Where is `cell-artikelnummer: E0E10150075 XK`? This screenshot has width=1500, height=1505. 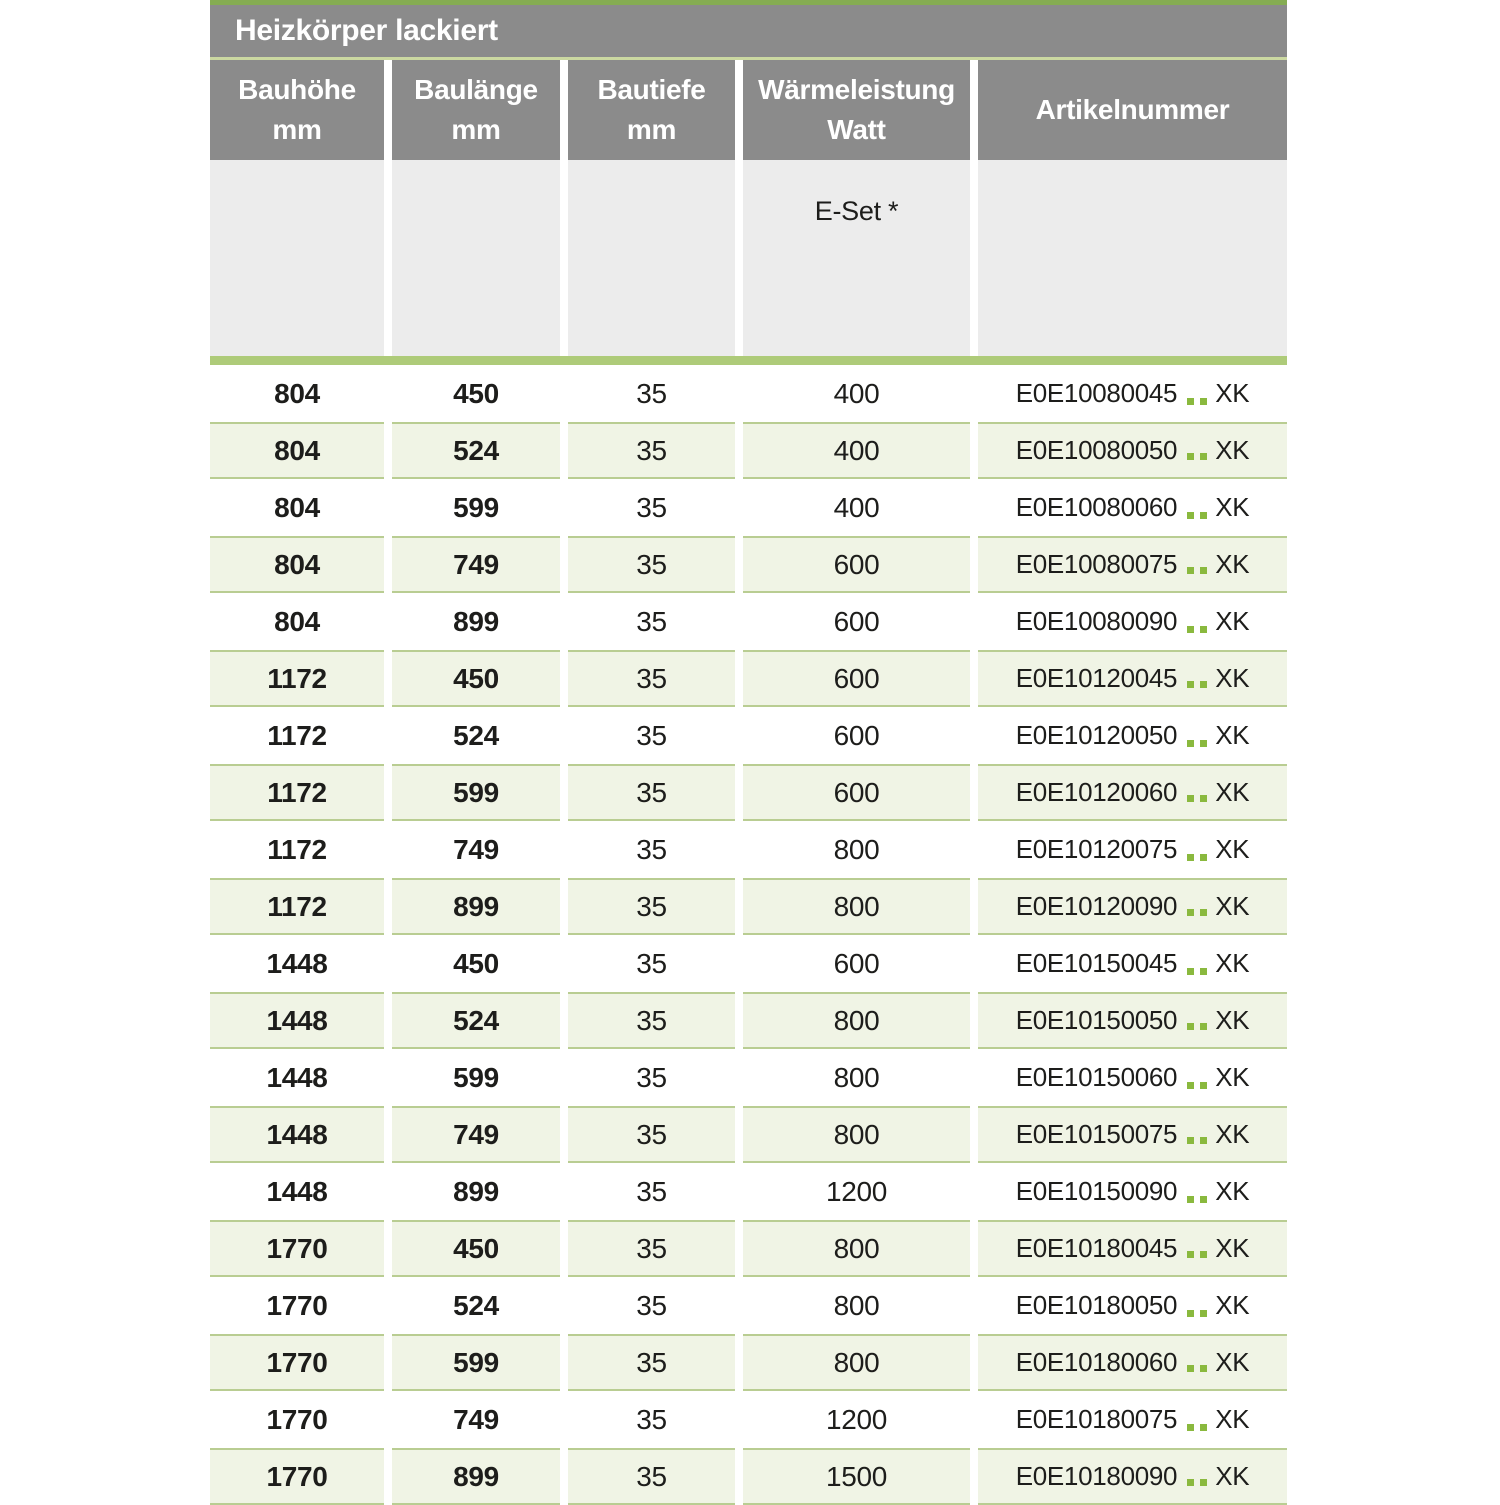 cell-artikelnummer: E0E10150075 XK is located at coordinates (1132, 1134).